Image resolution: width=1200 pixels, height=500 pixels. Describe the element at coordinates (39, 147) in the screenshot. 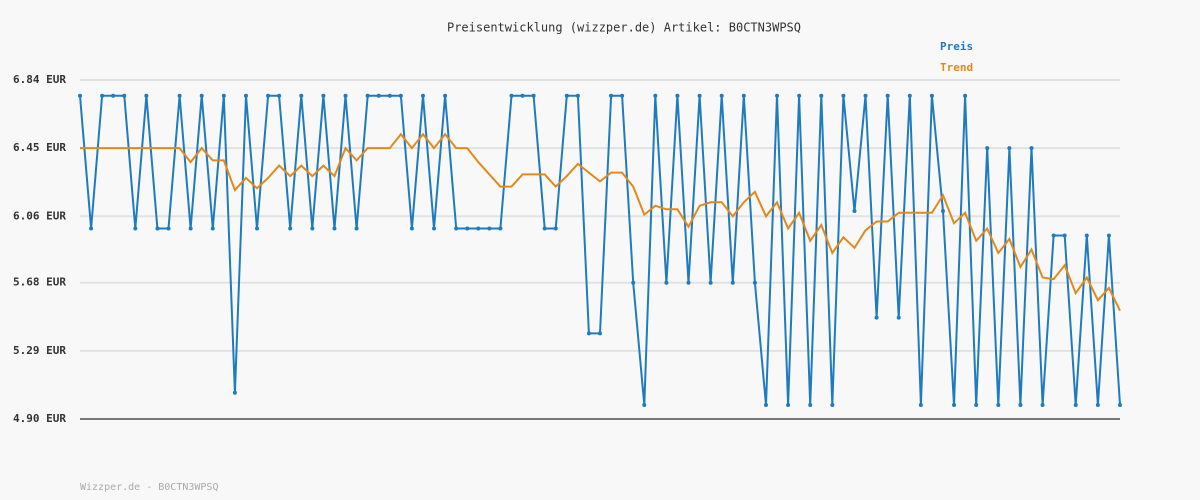

I see `y-tick-label: 6.45 EUR` at that location.